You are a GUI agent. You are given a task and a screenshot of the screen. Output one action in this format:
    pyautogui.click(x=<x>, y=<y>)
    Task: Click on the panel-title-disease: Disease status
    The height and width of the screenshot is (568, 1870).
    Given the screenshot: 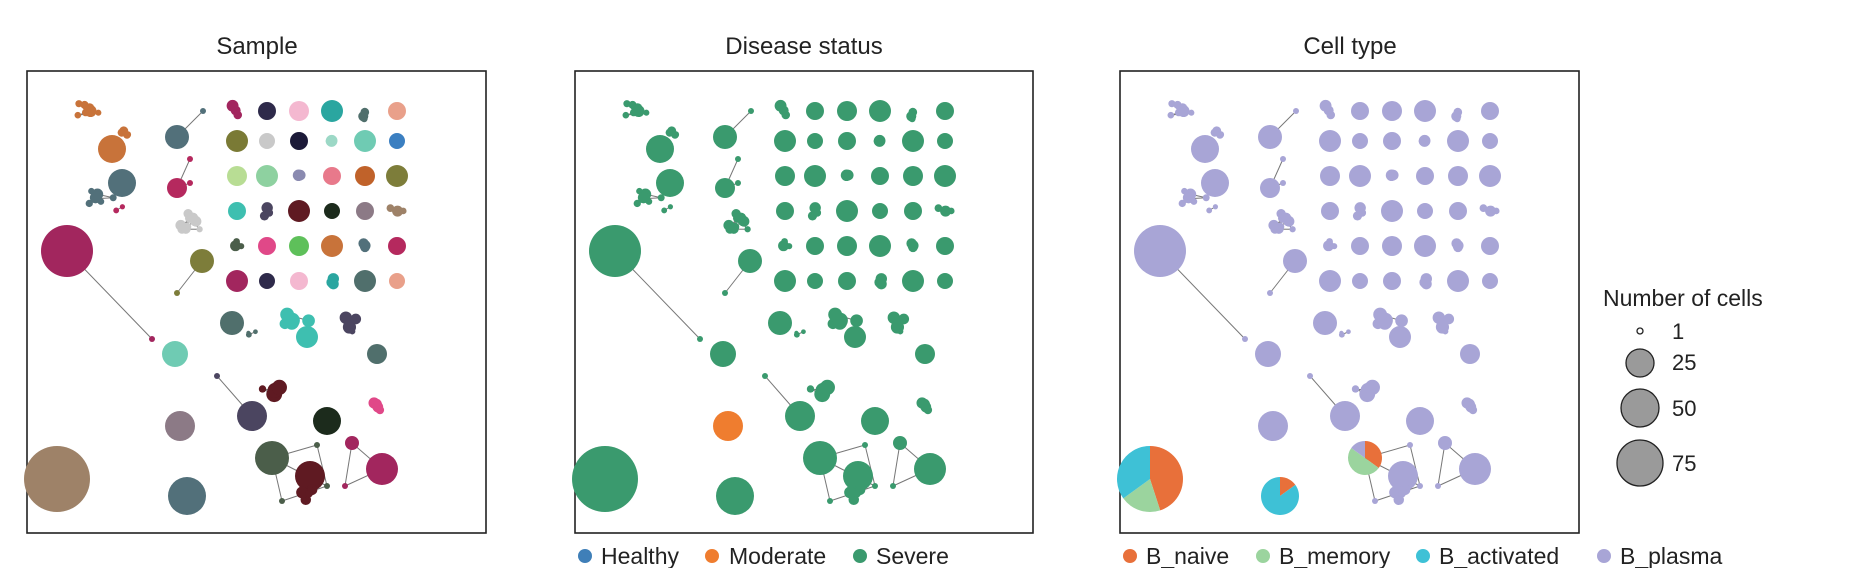 What is the action you would take?
    pyautogui.click(x=803, y=46)
    